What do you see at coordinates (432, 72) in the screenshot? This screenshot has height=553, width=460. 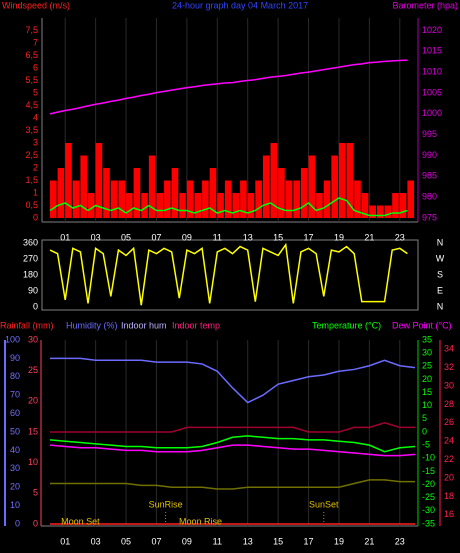 I see `y-tick-label: 1010` at bounding box center [432, 72].